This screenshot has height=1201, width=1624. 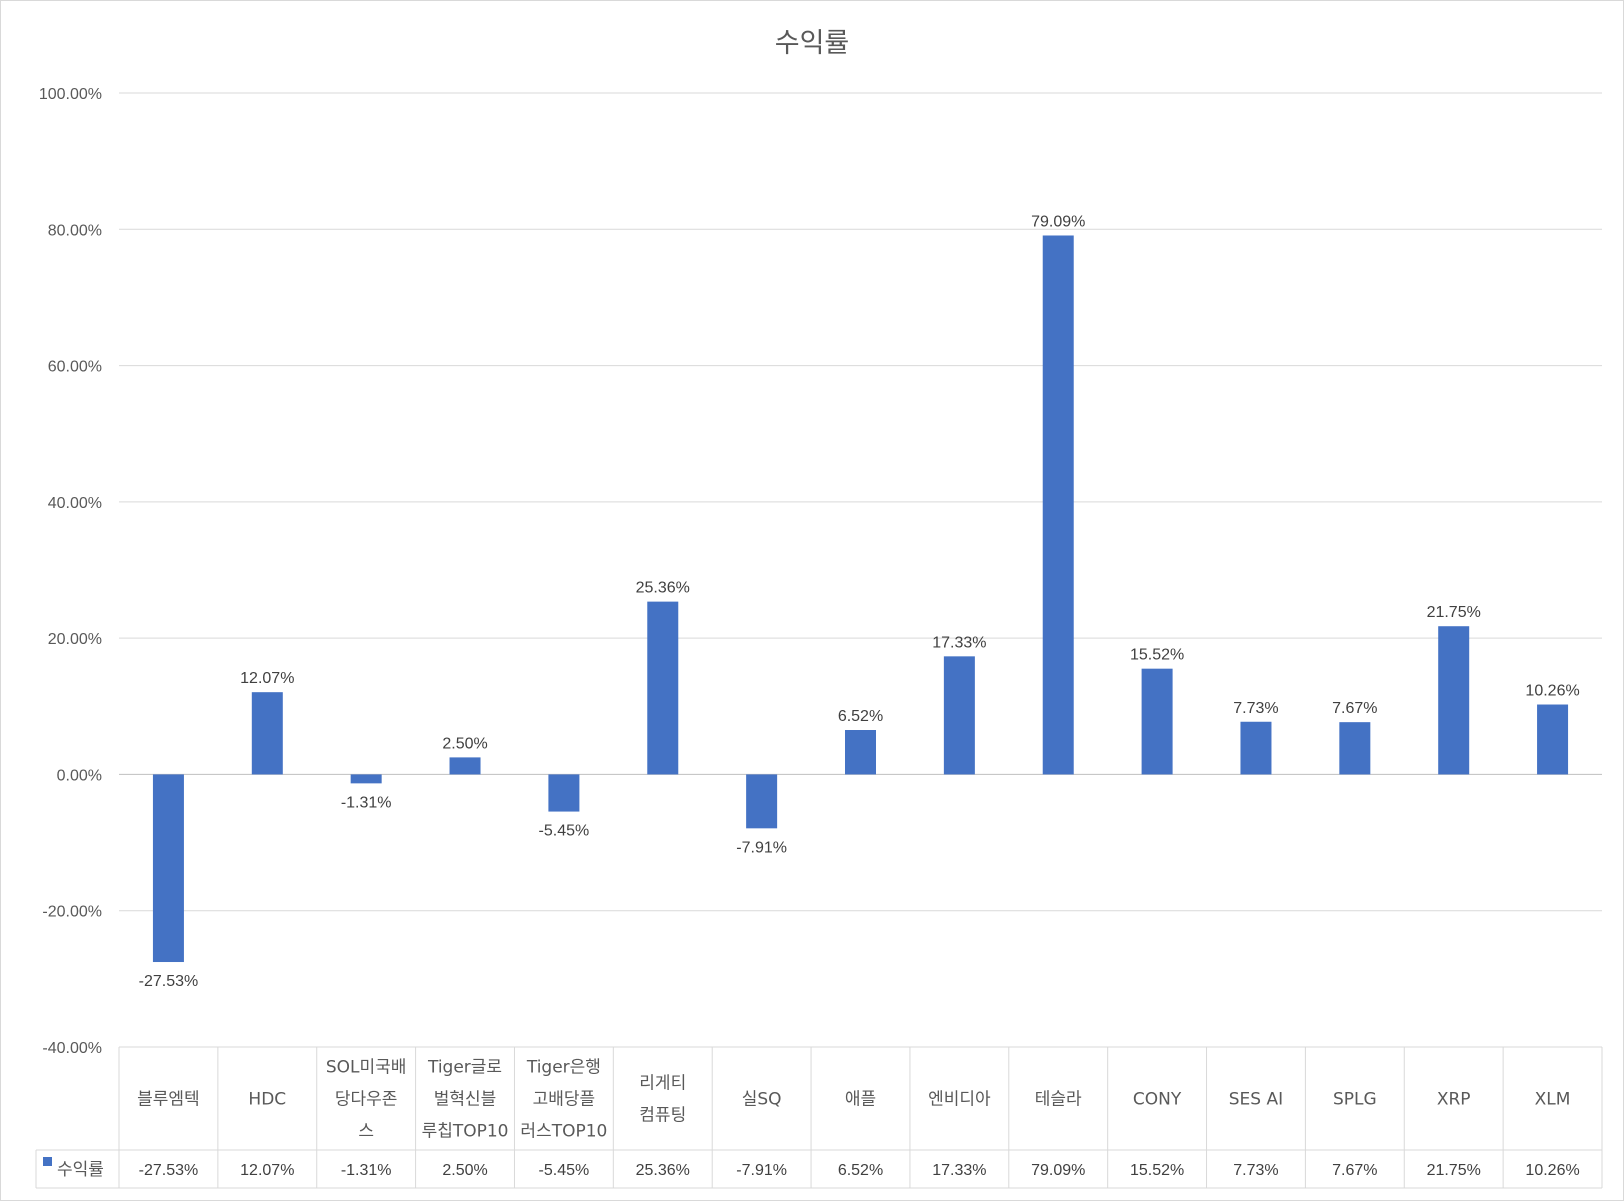 I want to click on data-label: 7.73%, so click(x=1255, y=708).